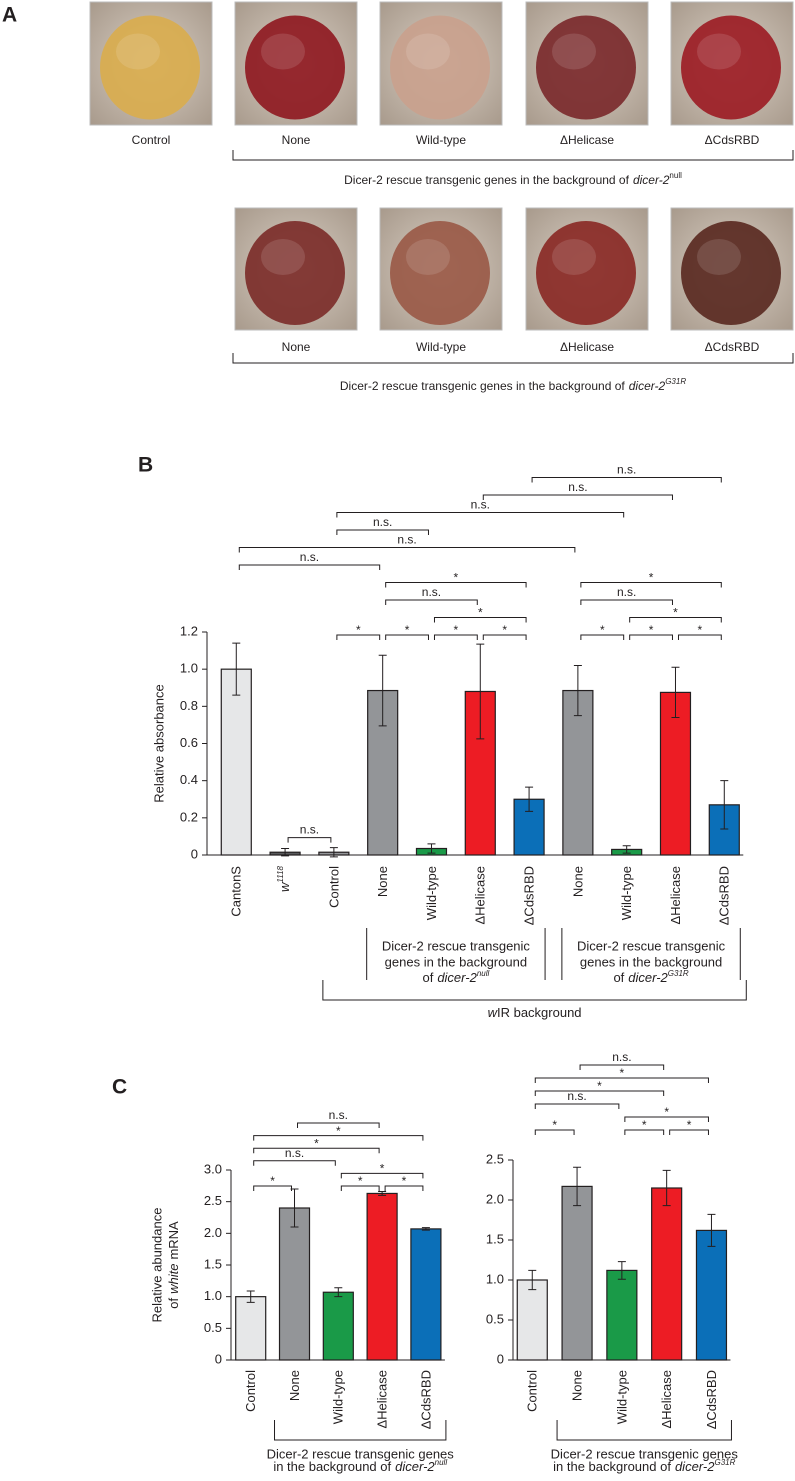 This screenshot has height=1481, width=795. What do you see at coordinates (535, 1012) in the screenshot?
I see `group-label: wIR background` at bounding box center [535, 1012].